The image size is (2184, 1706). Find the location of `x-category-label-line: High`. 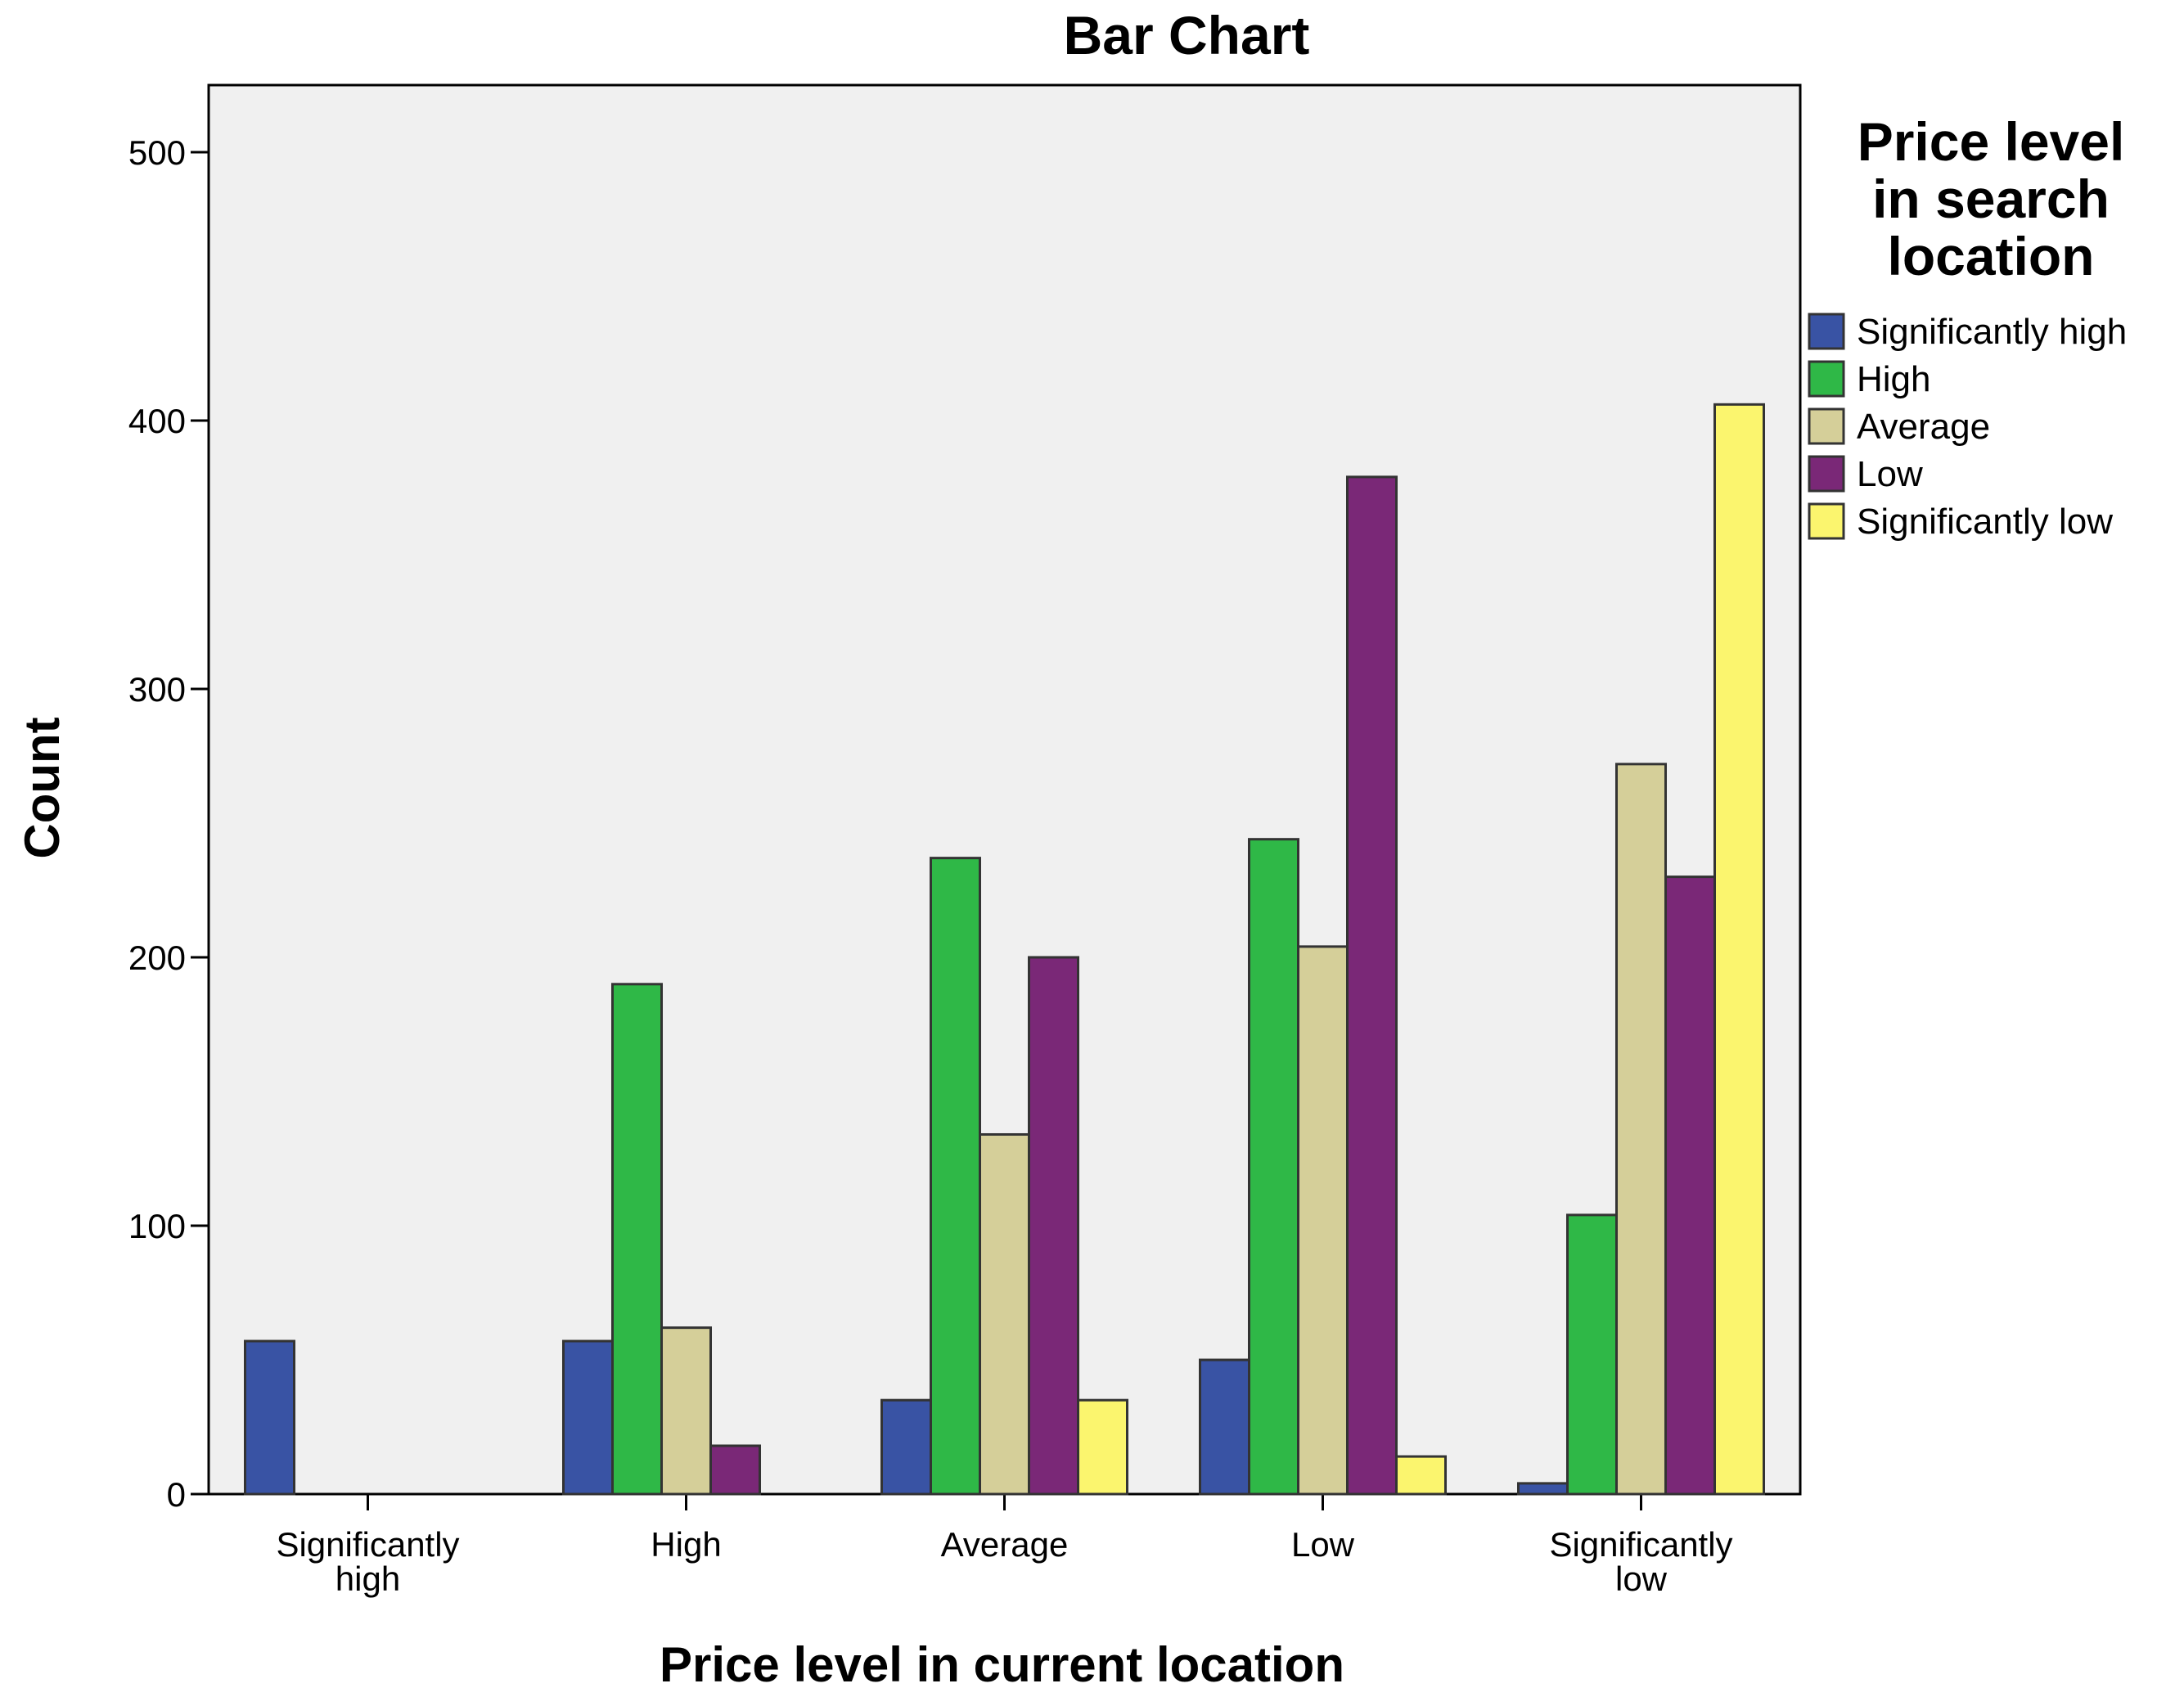

x-category-label-line: High is located at coordinates (686, 1544).